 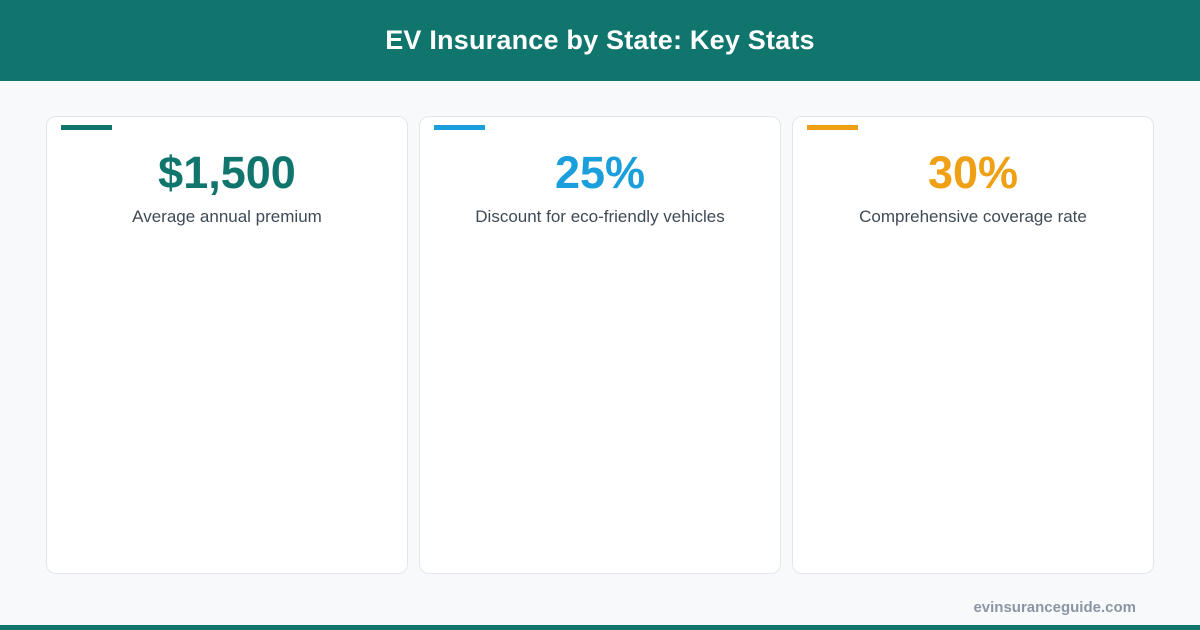 I want to click on stat-label: Average annual premium, so click(x=227, y=216).